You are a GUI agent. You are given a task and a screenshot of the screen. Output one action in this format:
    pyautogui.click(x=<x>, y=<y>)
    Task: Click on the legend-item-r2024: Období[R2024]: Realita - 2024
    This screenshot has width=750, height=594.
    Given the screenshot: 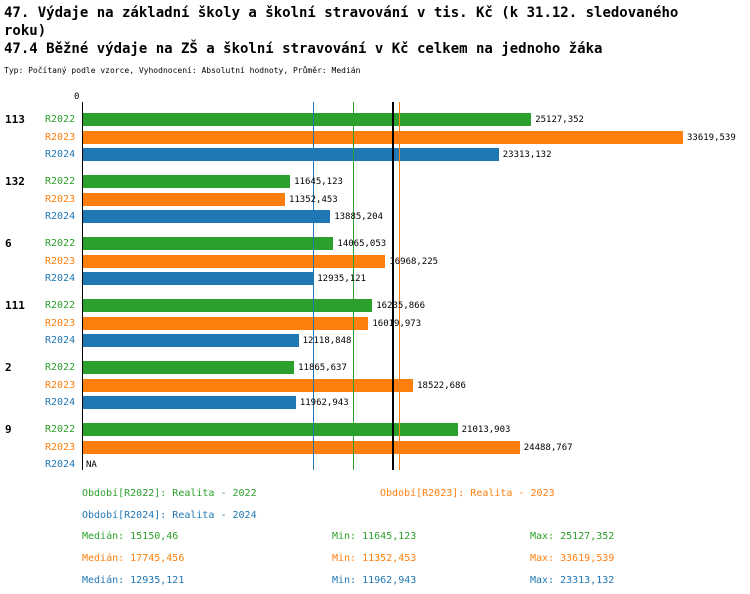 What is the action you would take?
    pyautogui.click(x=169, y=515)
    